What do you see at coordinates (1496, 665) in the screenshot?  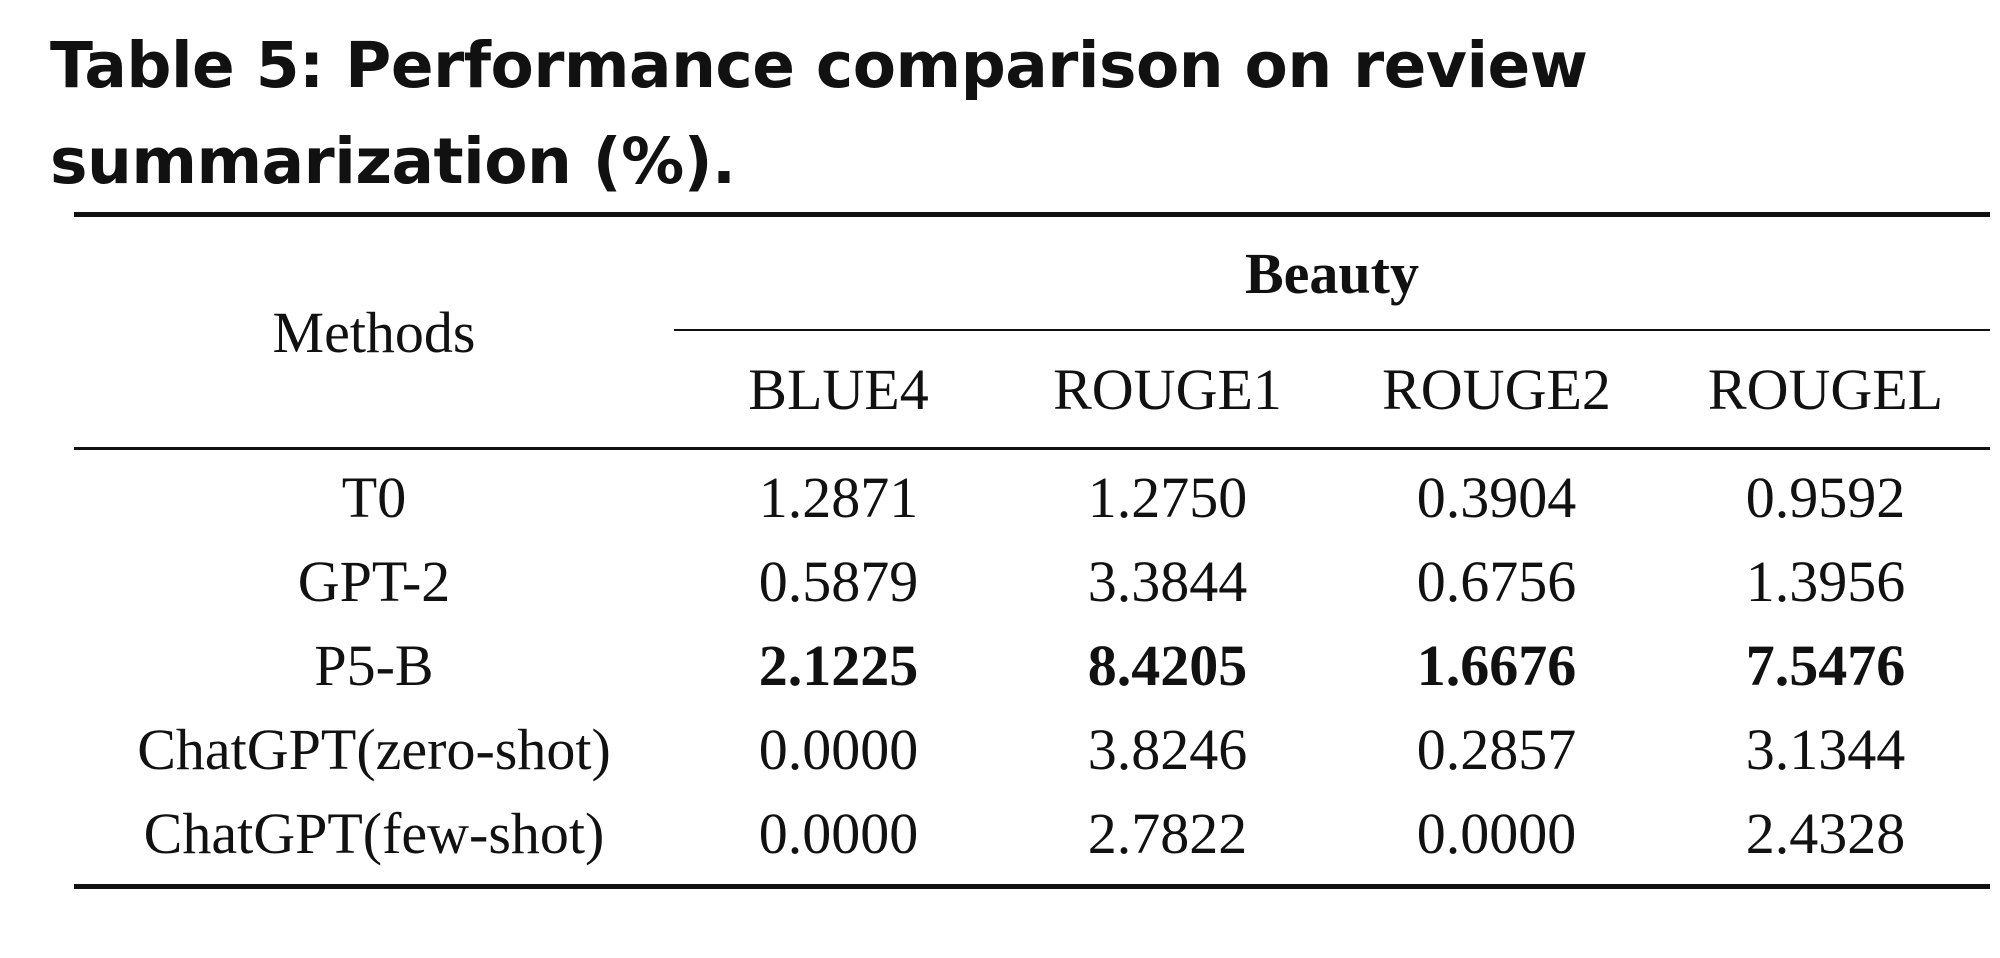 I see `value-cell-best: 1.6676` at bounding box center [1496, 665].